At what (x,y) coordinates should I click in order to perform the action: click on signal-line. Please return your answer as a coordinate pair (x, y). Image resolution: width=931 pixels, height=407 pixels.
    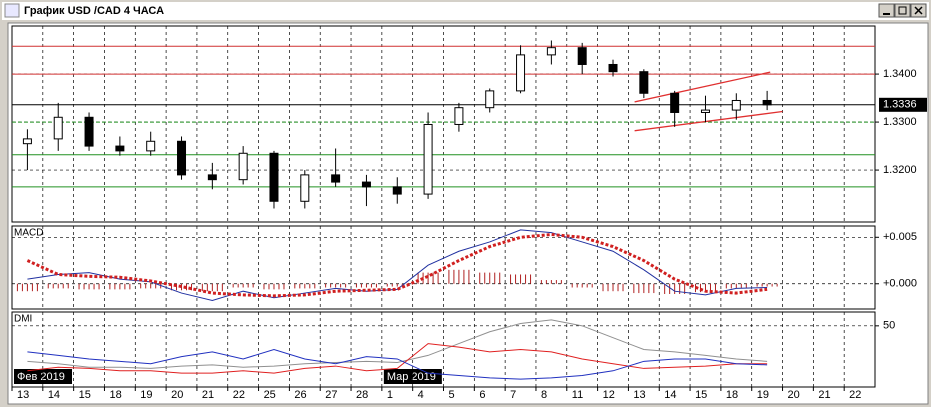
    Looking at the image, I should click on (397, 265).